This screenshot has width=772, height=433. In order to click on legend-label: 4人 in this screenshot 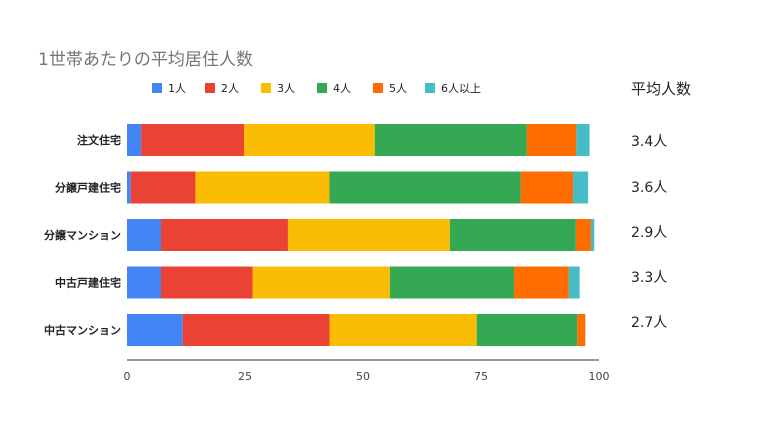, I will do `click(342, 88)`.